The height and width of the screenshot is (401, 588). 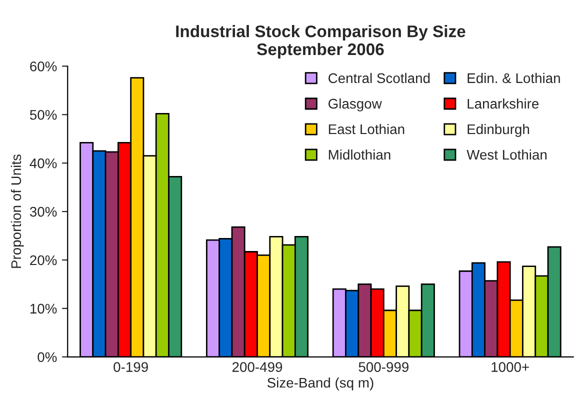 I want to click on legend-label: Edinburgh, so click(x=499, y=130).